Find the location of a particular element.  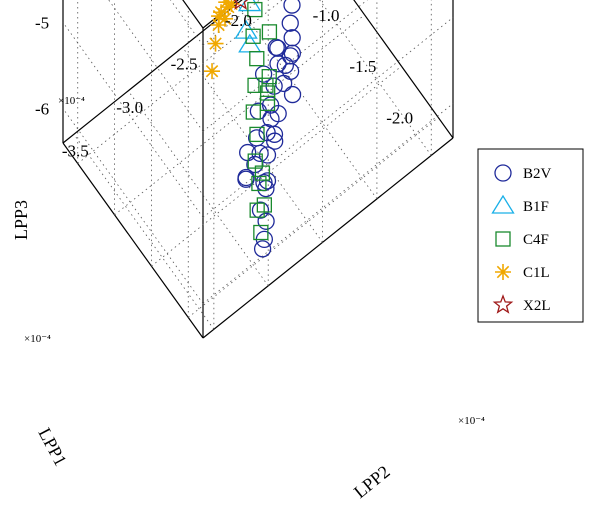

y-multiplier: ×10⁻⁴ is located at coordinates (471, 421).